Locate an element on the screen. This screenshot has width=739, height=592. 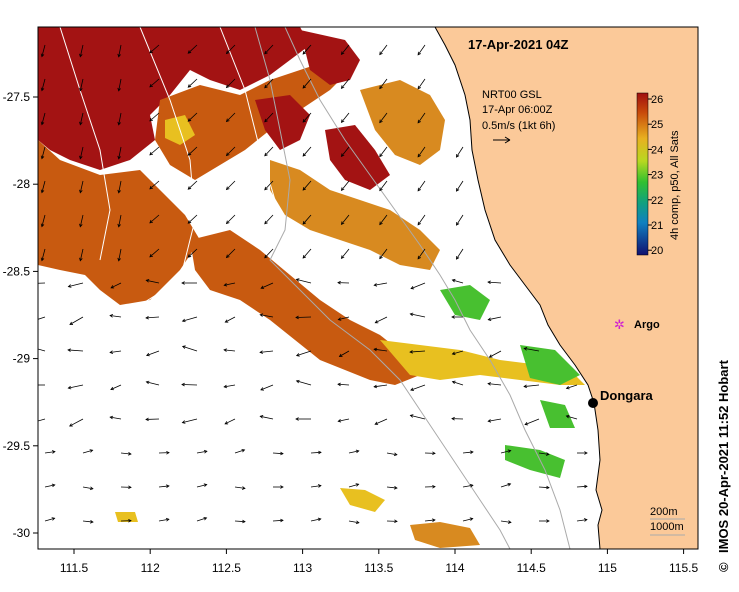
dongara-marker is located at coordinates (593, 403).